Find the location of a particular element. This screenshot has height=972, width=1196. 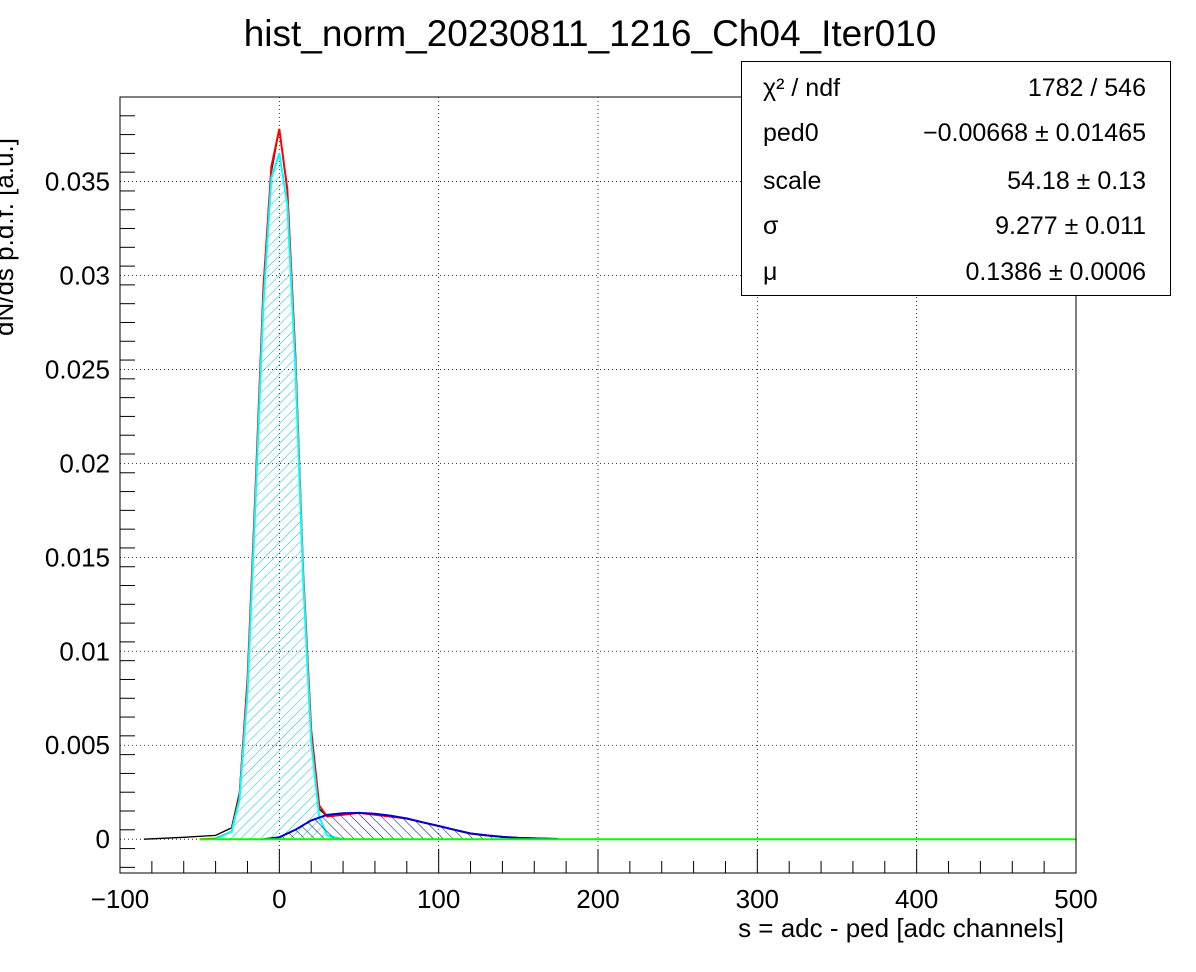

y-tick-label: 0.02 is located at coordinates (84, 463).